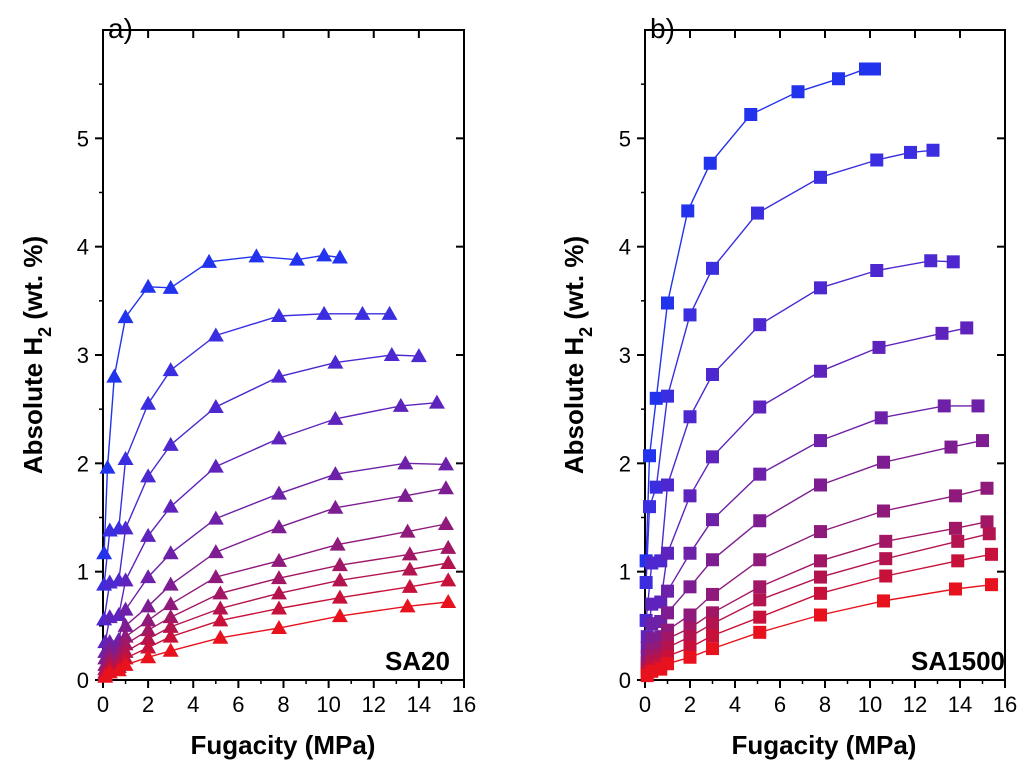 Image resolution: width=1030 pixels, height=771 pixels. Describe the element at coordinates (83, 138) in the screenshot. I see `y-tick-label: 5` at that location.